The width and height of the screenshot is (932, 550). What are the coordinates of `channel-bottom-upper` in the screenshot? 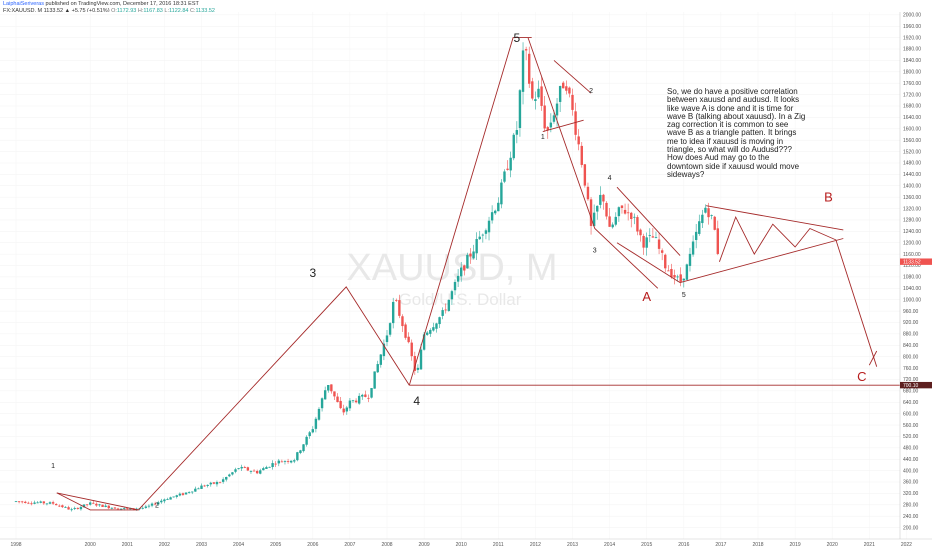 It's located at (563, 126).